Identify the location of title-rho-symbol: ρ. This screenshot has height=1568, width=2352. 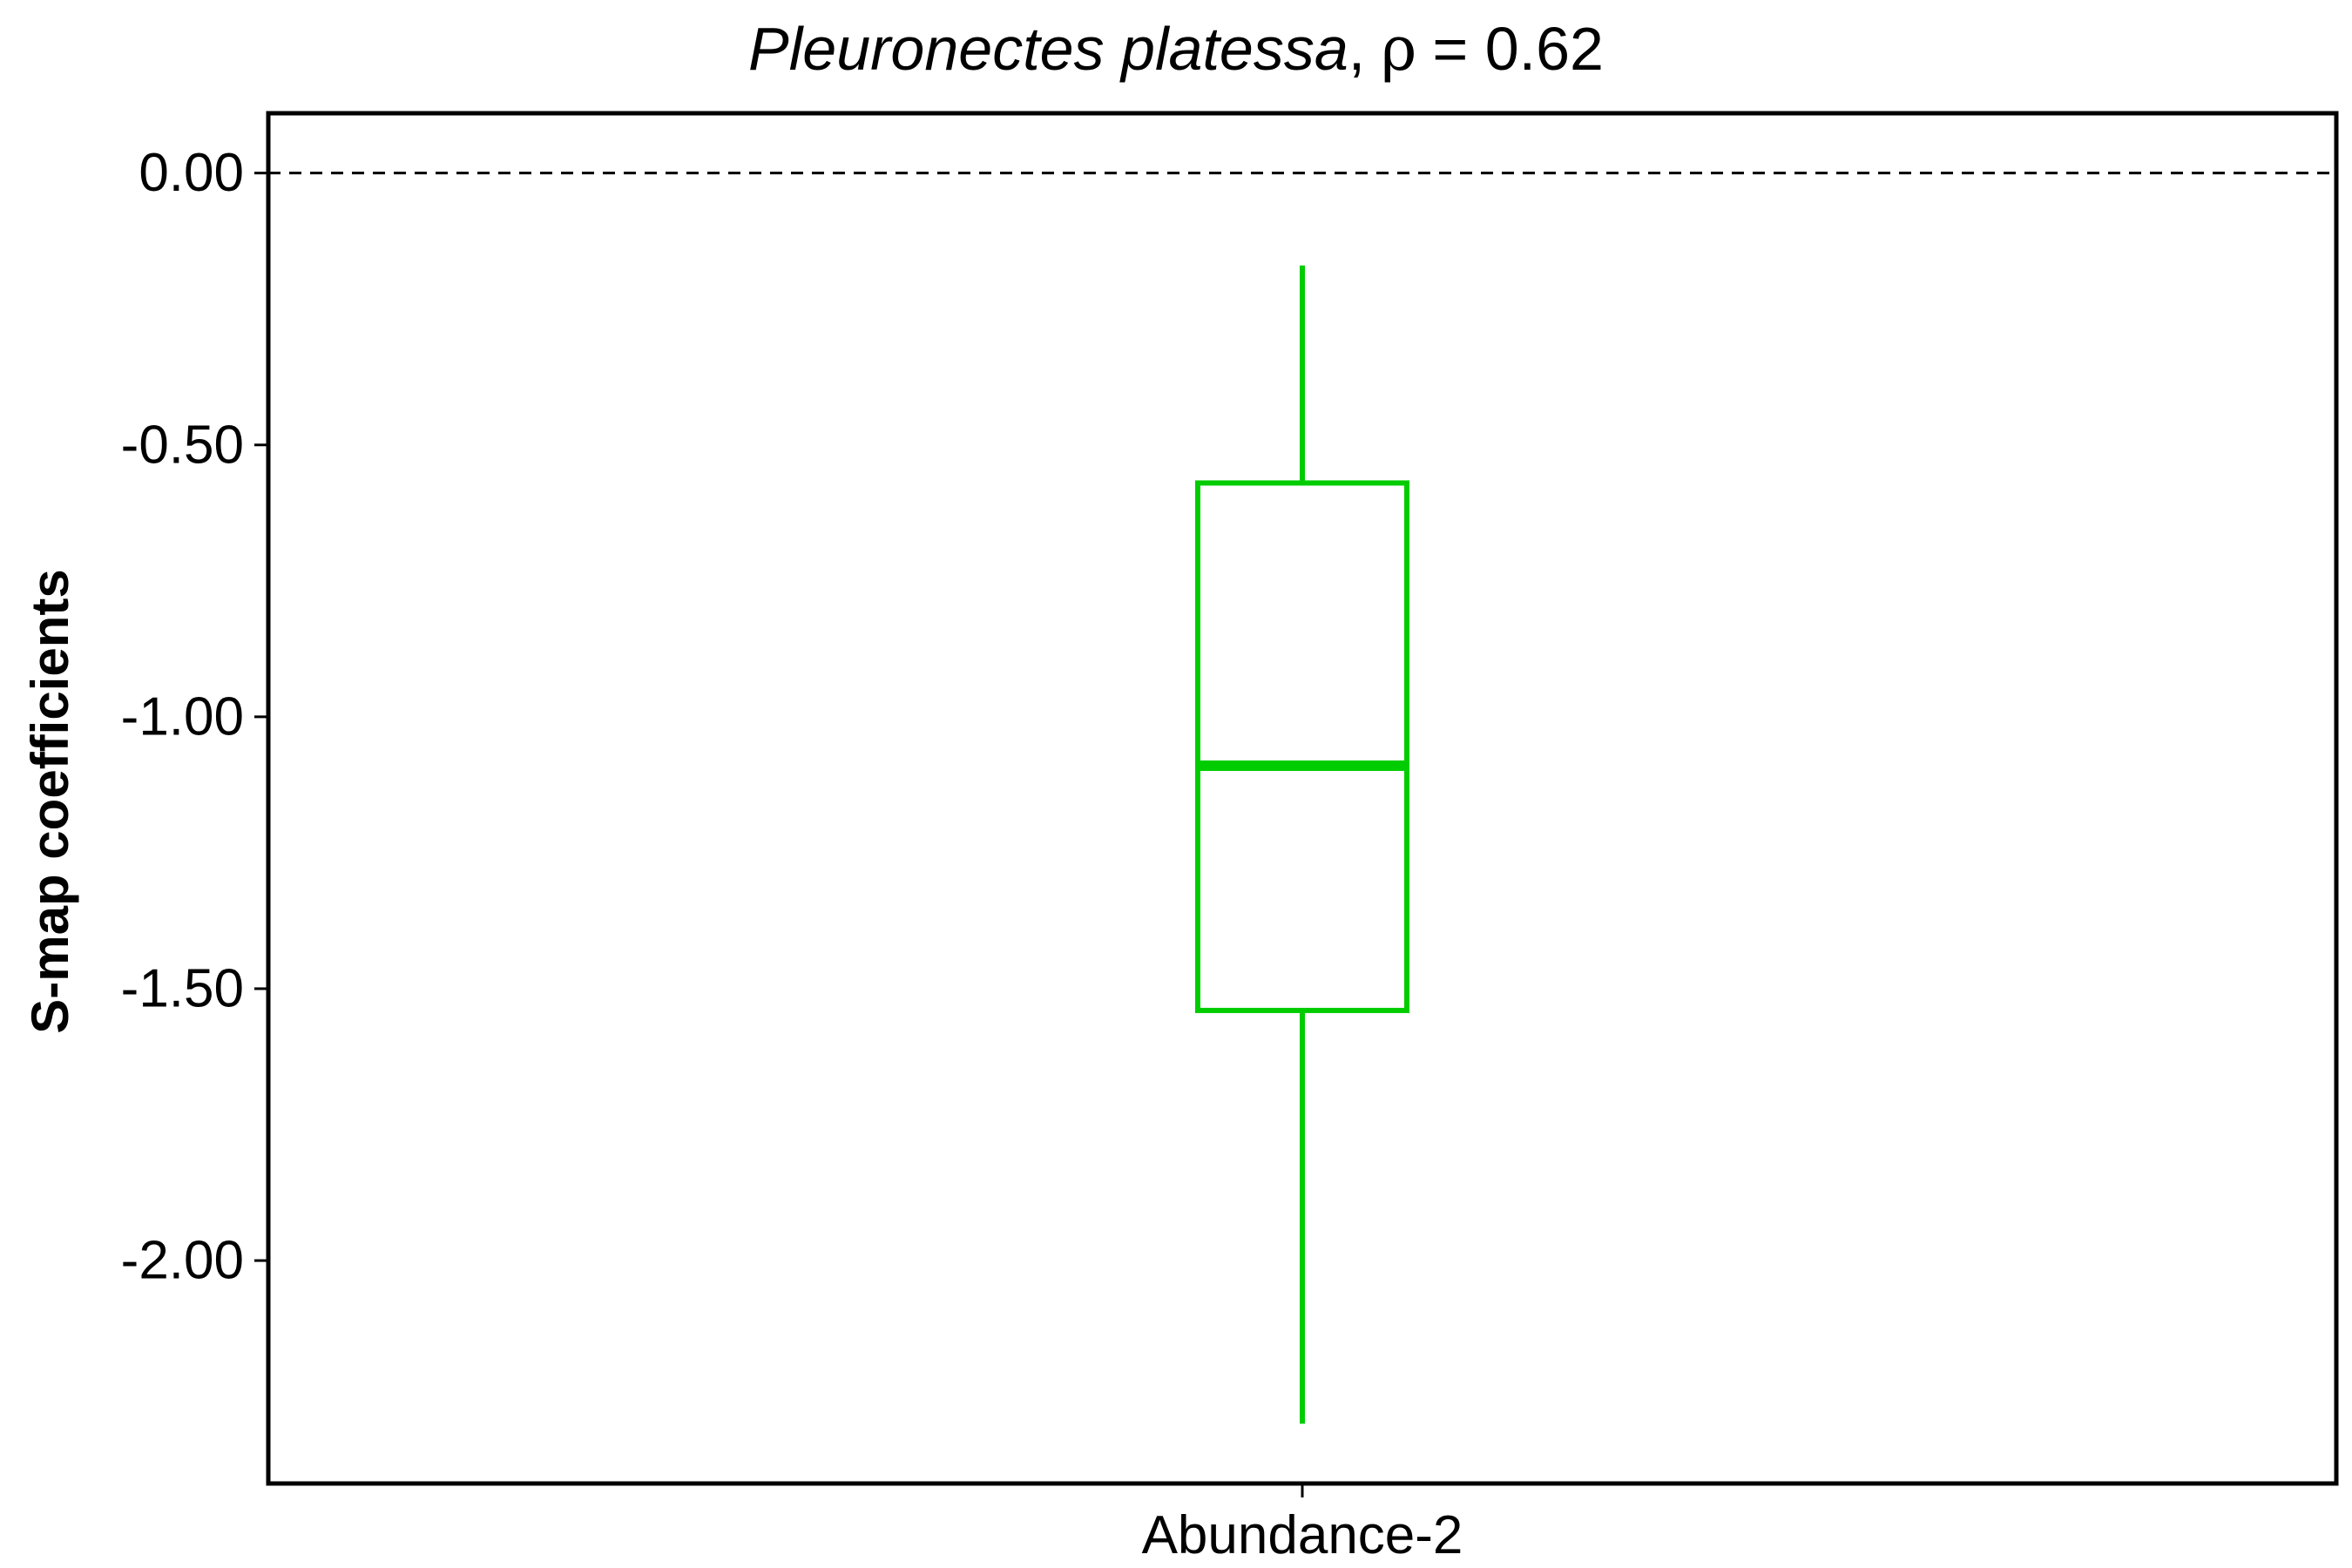
(1398, 48).